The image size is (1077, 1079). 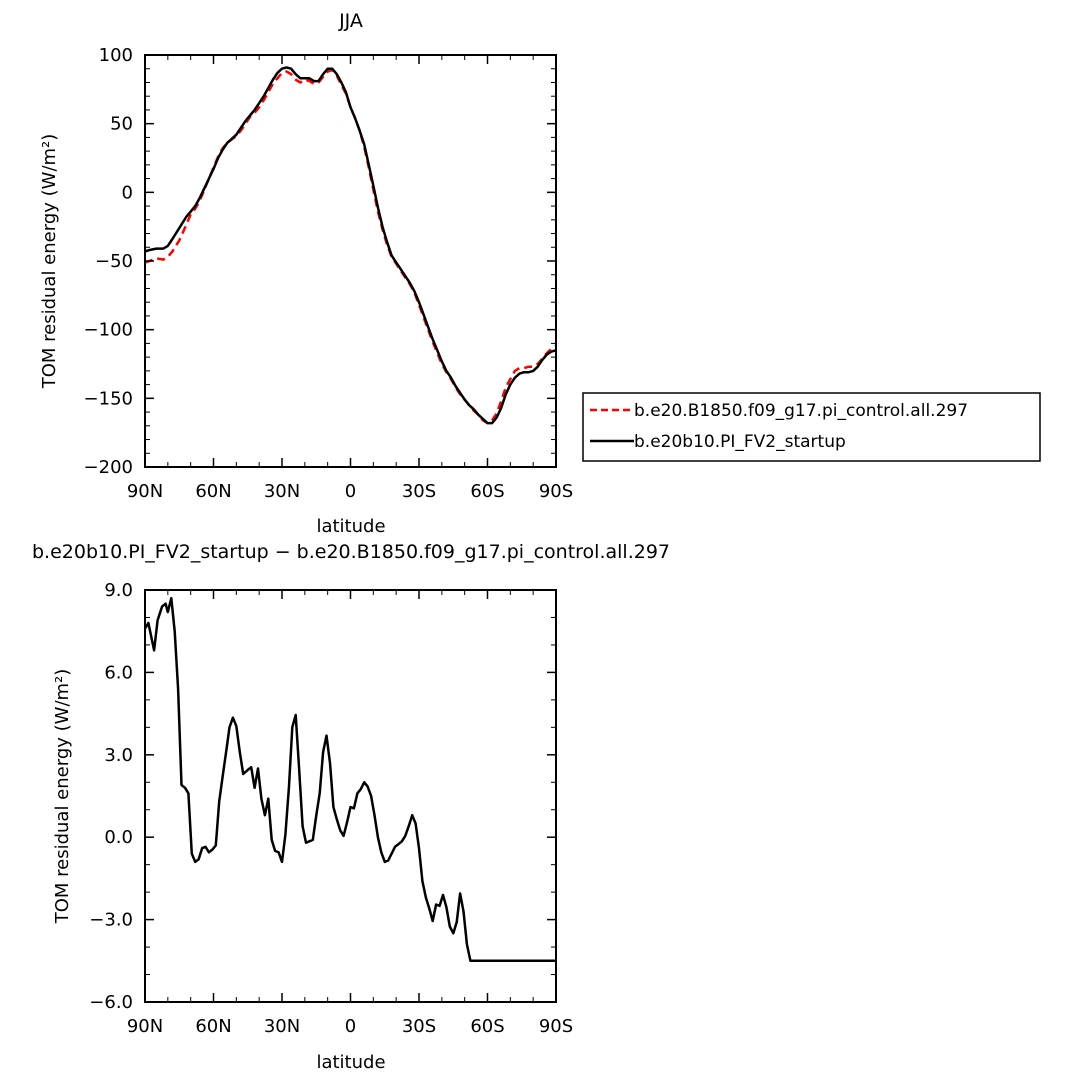 I want to click on top-x-tick-label: 0, so click(x=350, y=491).